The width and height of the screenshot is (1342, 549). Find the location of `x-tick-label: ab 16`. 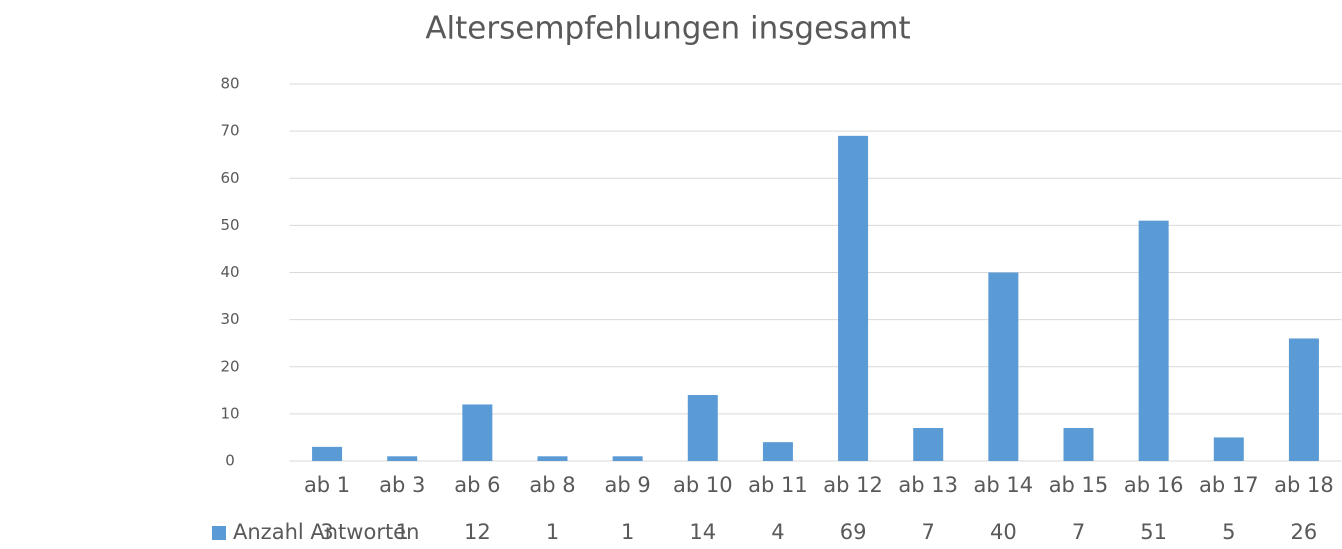

x-tick-label: ab 16 is located at coordinates (1154, 485).